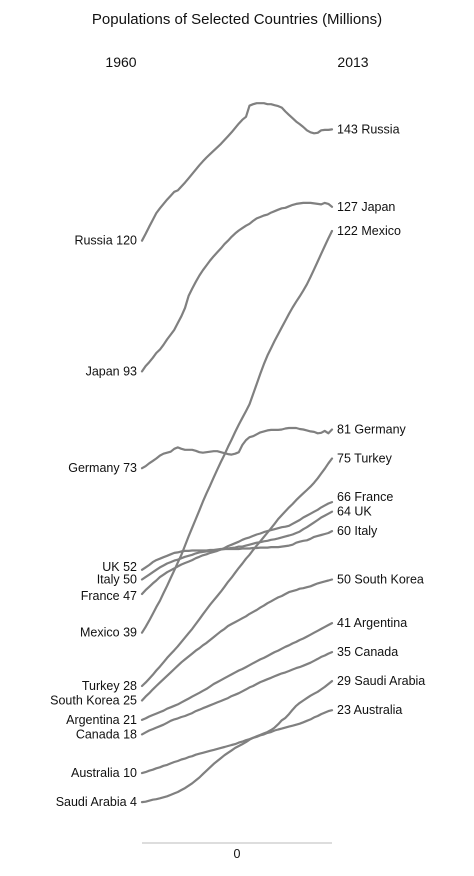 The height and width of the screenshot is (876, 474). Describe the element at coordinates (237, 555) in the screenshot. I see `series-line-italy` at that location.